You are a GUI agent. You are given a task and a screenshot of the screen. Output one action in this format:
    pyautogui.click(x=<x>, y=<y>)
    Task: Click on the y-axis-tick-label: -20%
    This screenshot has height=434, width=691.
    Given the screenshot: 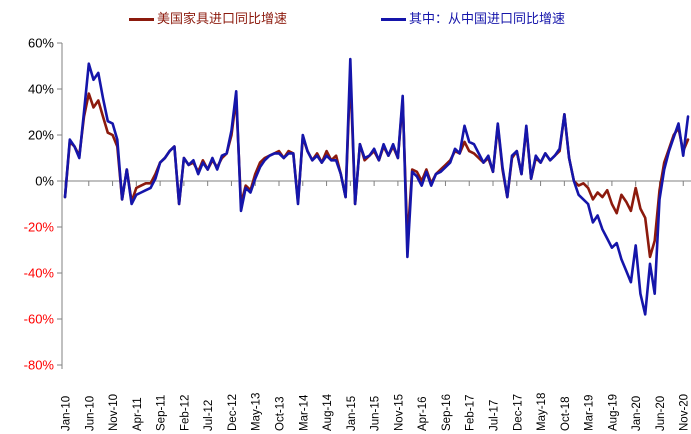 What is the action you would take?
    pyautogui.click(x=39, y=227)
    